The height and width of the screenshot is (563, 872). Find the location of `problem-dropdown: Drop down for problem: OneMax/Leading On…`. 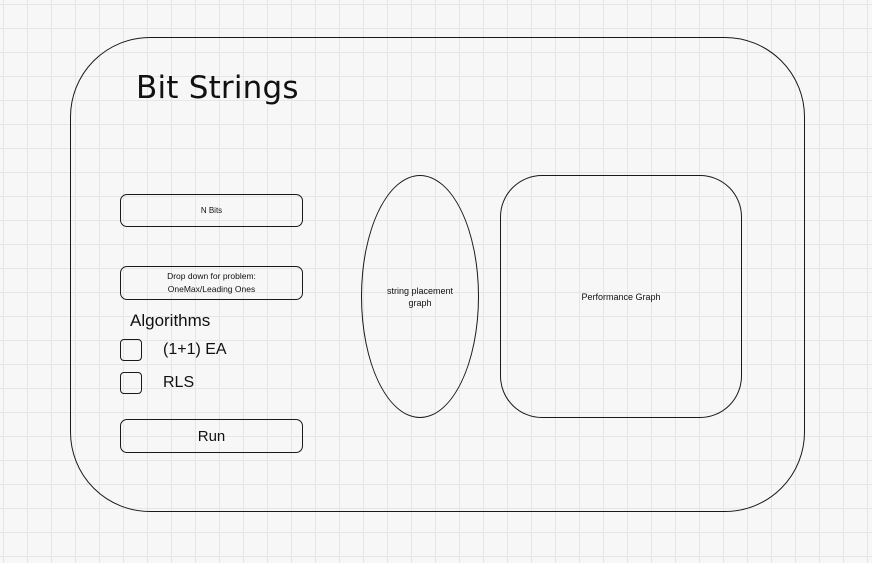

problem-dropdown: Drop down for problem: OneMax/Leading On… is located at coordinates (211, 283).